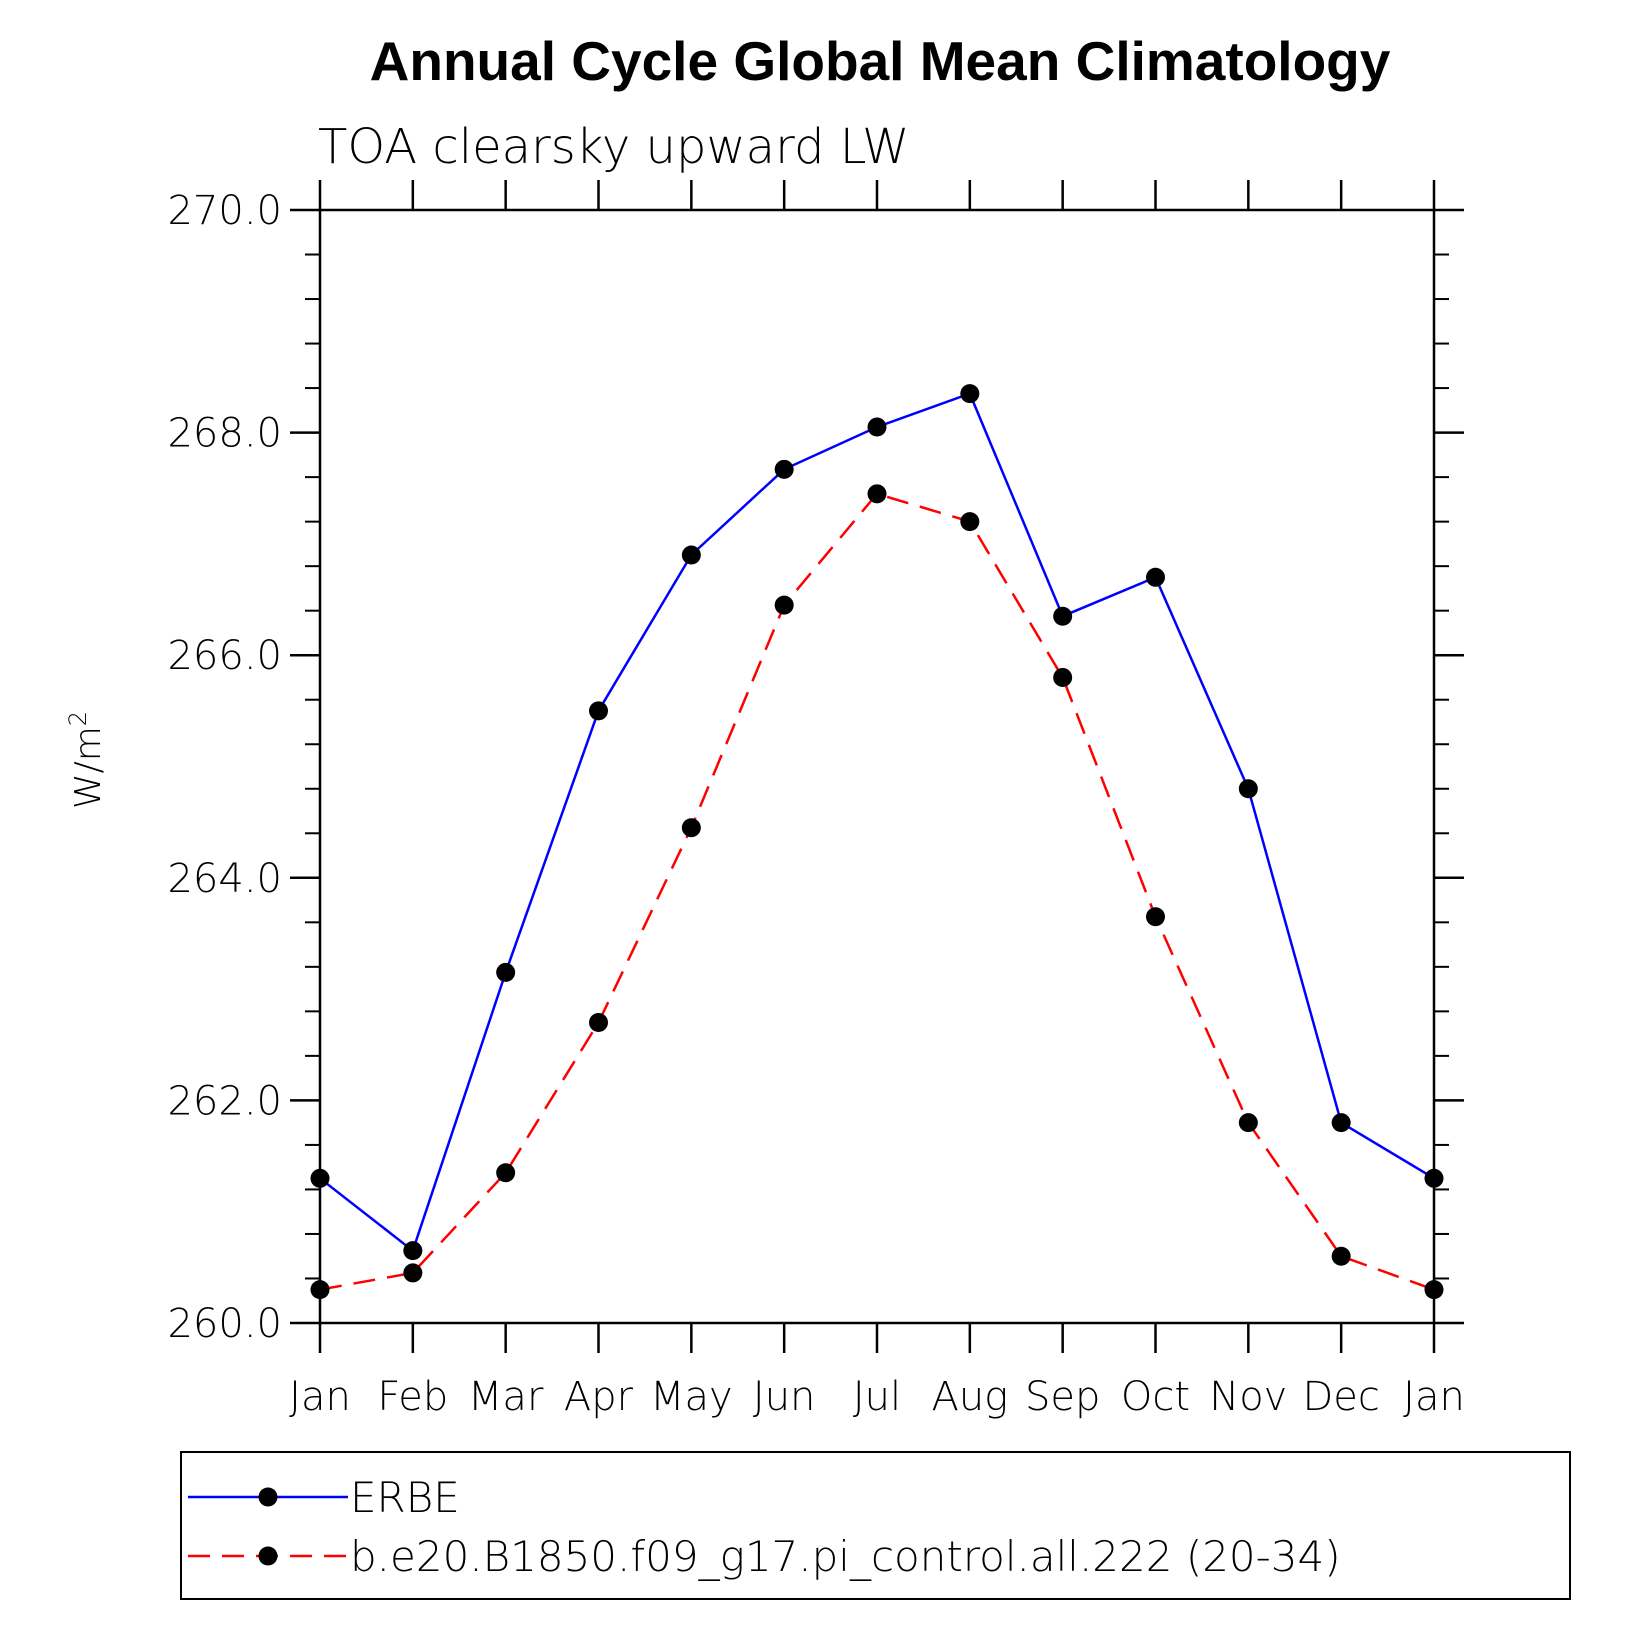  I want to click on y-tick-label: 270.0, so click(224, 211).